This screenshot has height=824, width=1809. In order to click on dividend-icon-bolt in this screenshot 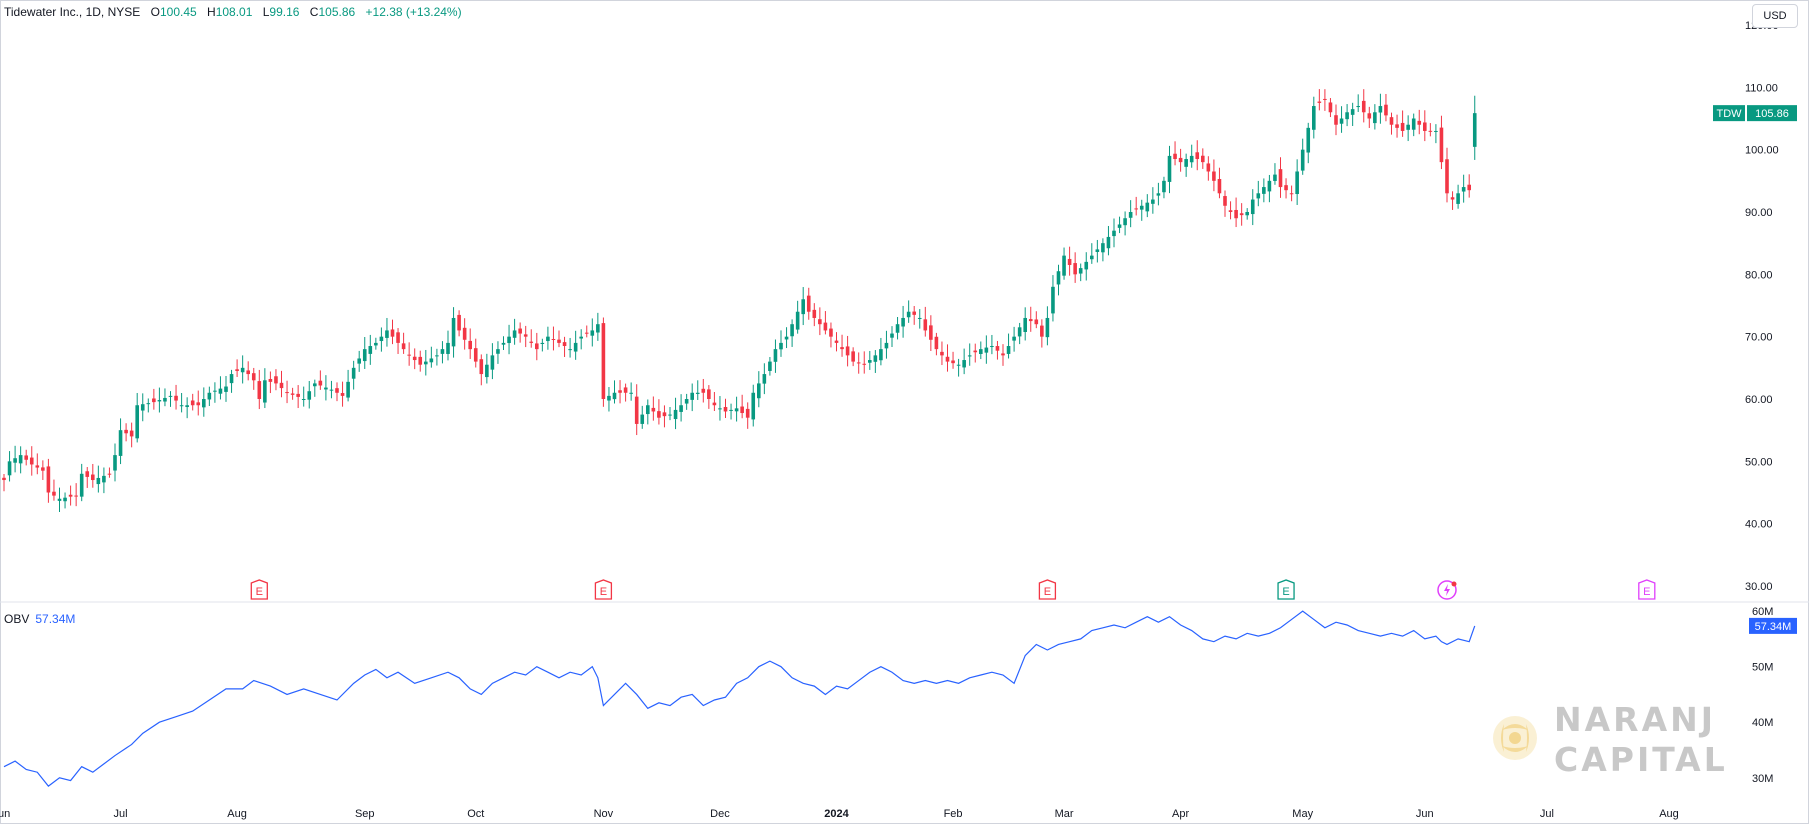, I will do `click(1447, 590)`.